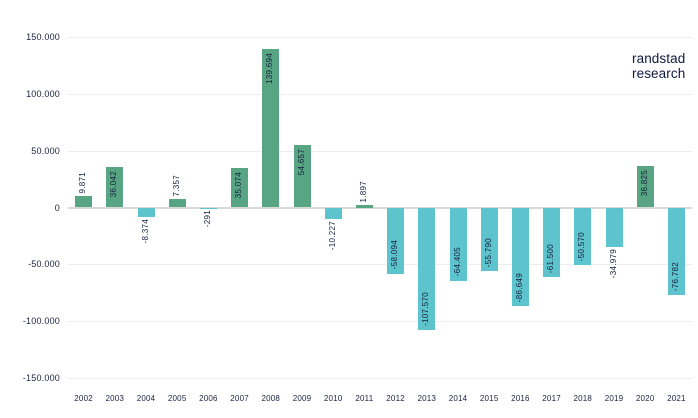 The height and width of the screenshot is (418, 698). What do you see at coordinates (177, 203) in the screenshot?
I see `bar-2005` at bounding box center [177, 203].